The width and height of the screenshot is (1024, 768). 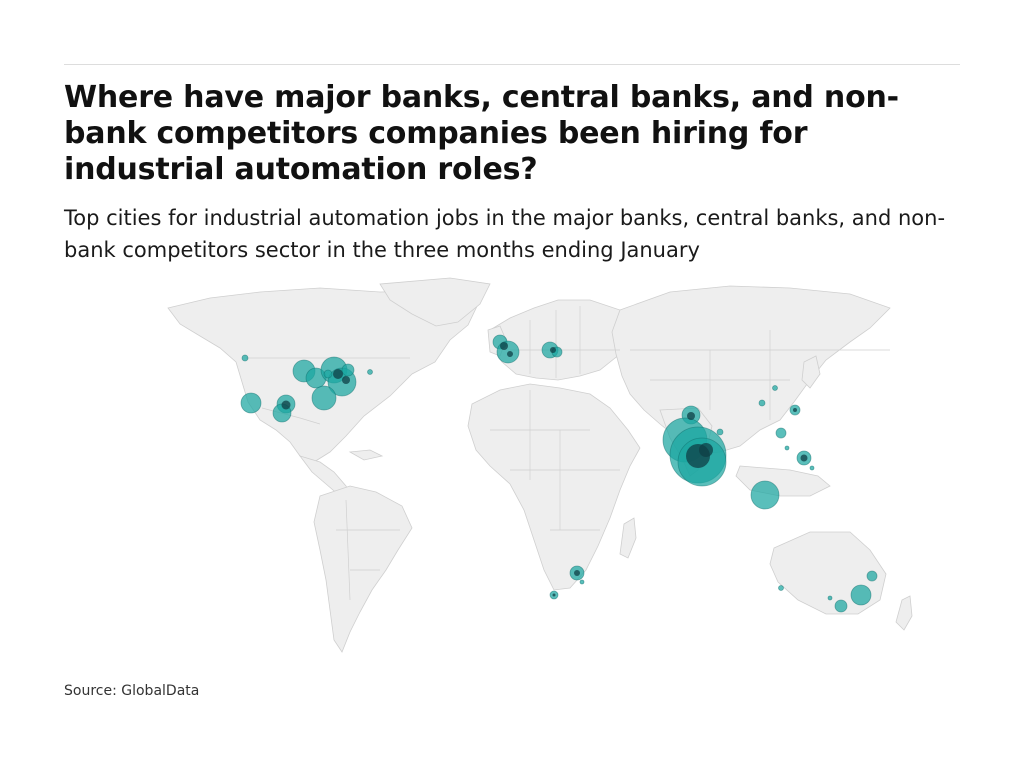 What do you see at coordinates (904, 613) in the screenshot?
I see `new-zealand-landmass` at bounding box center [904, 613].